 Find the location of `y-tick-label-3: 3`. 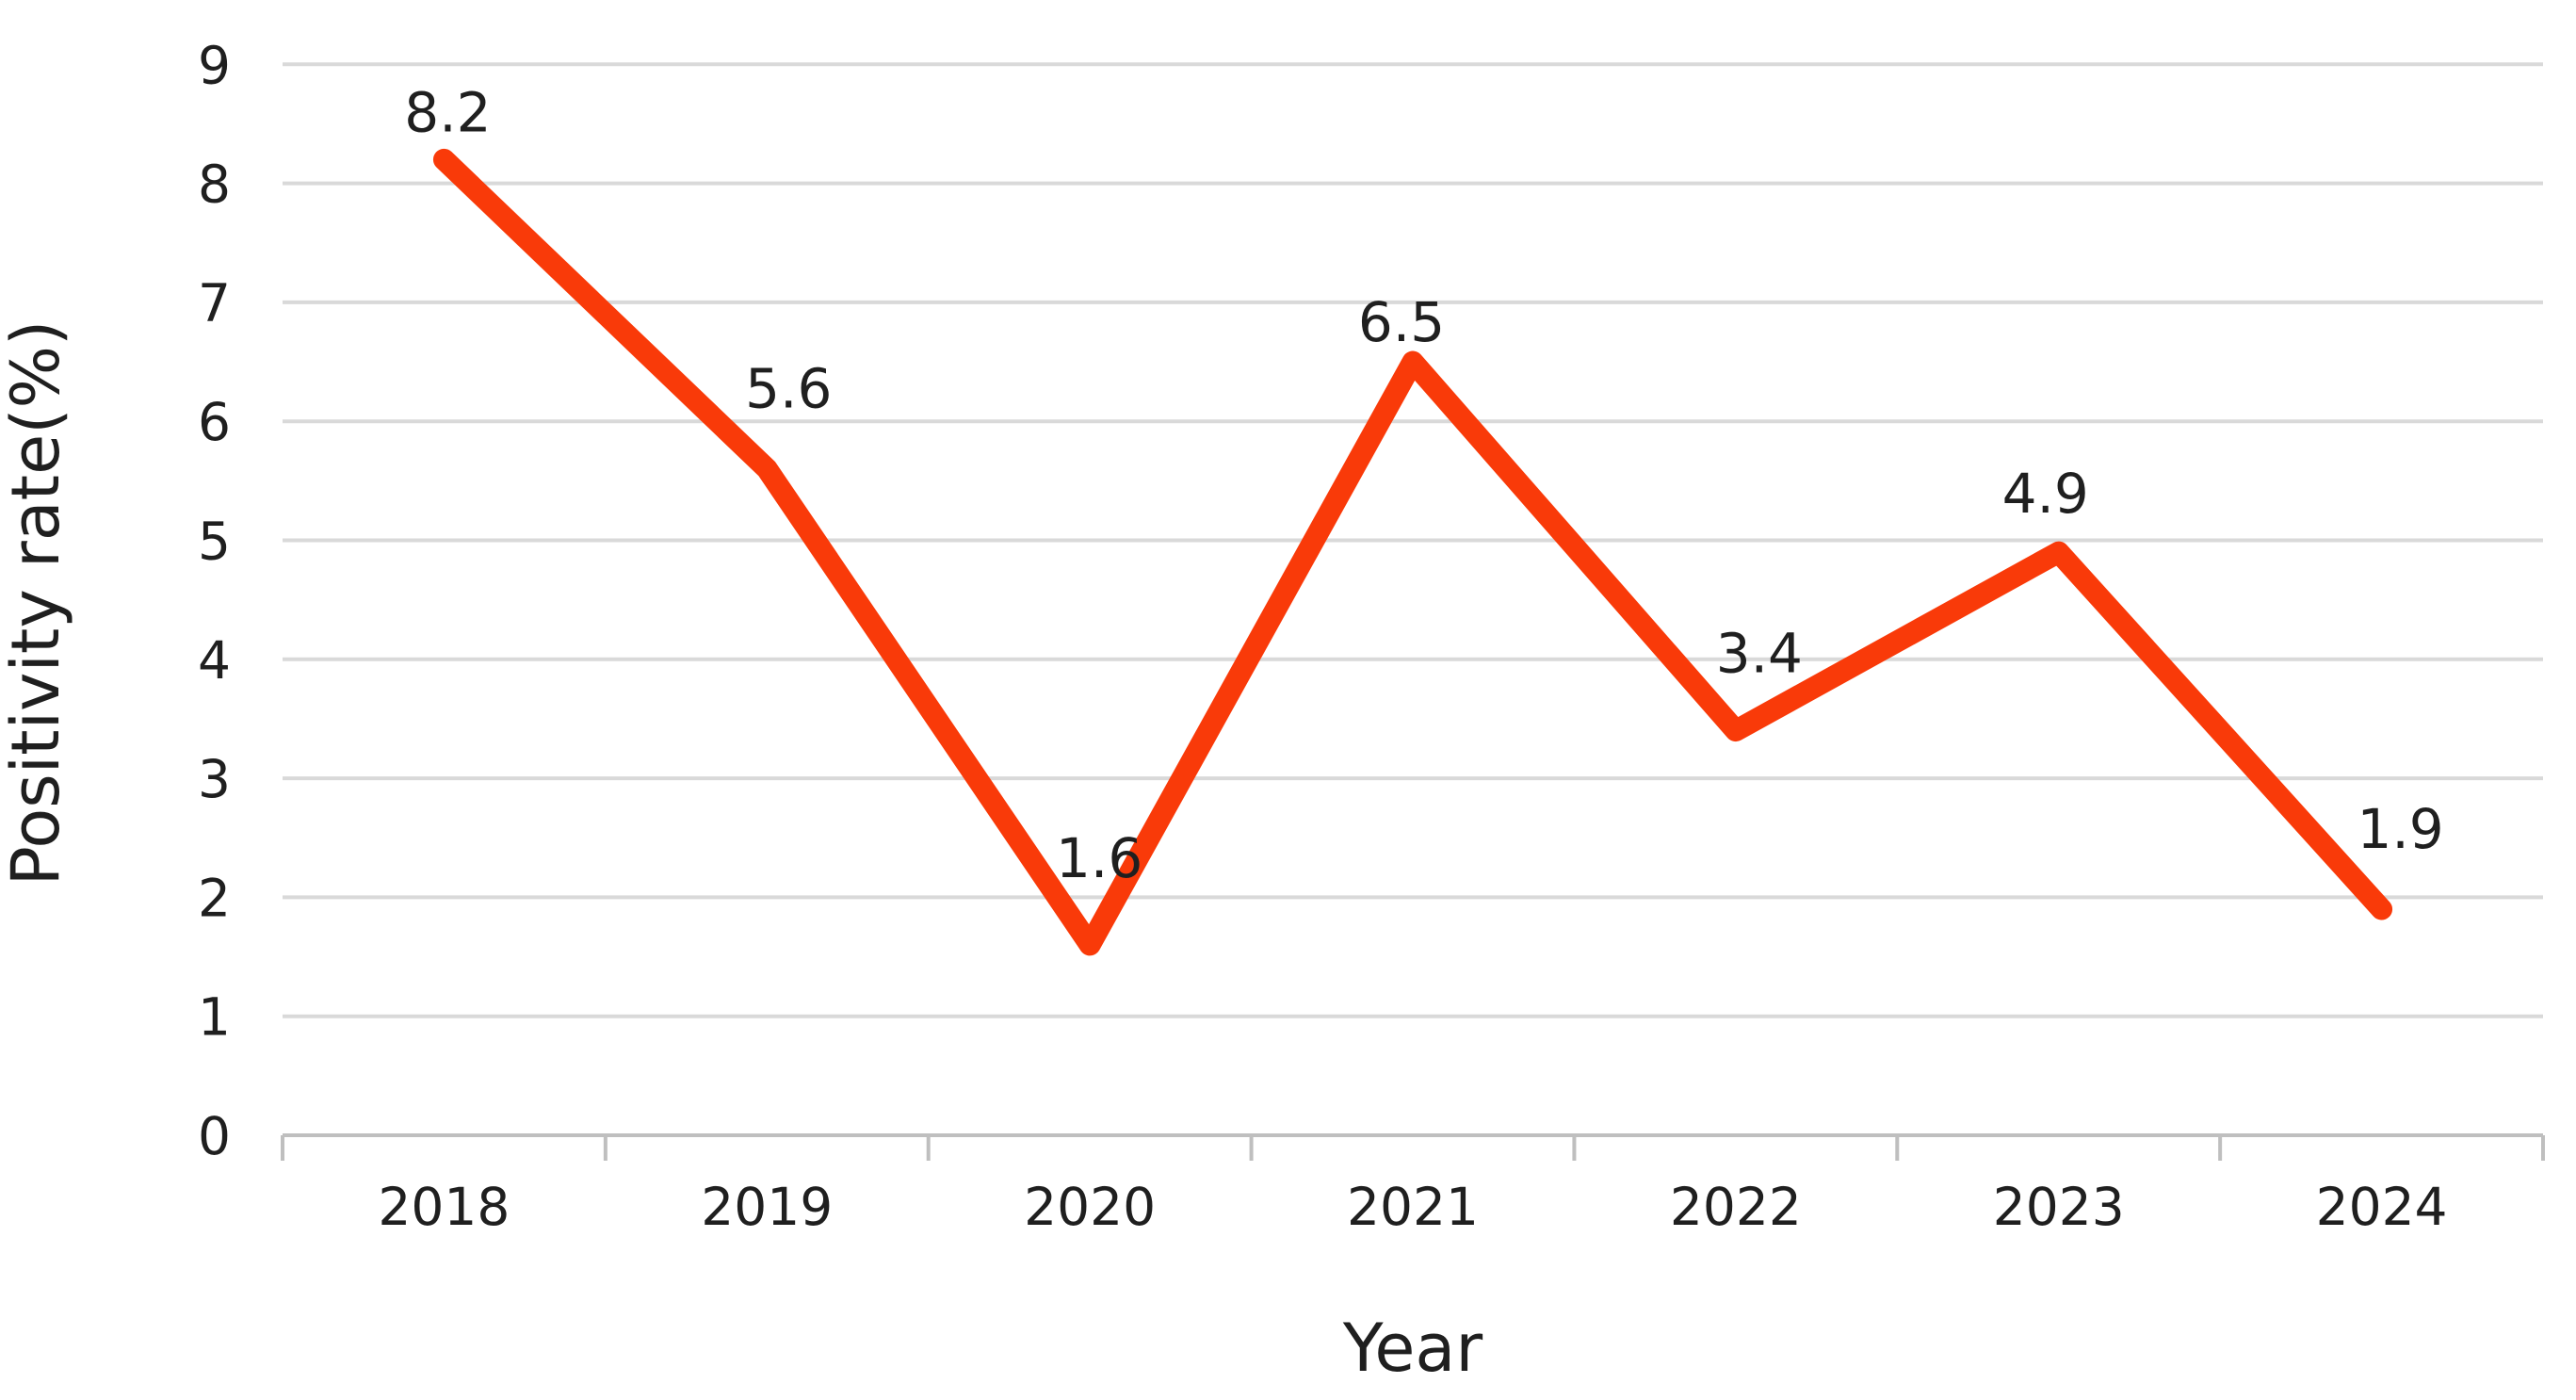

y-tick-label-3: 3 is located at coordinates (214, 779).